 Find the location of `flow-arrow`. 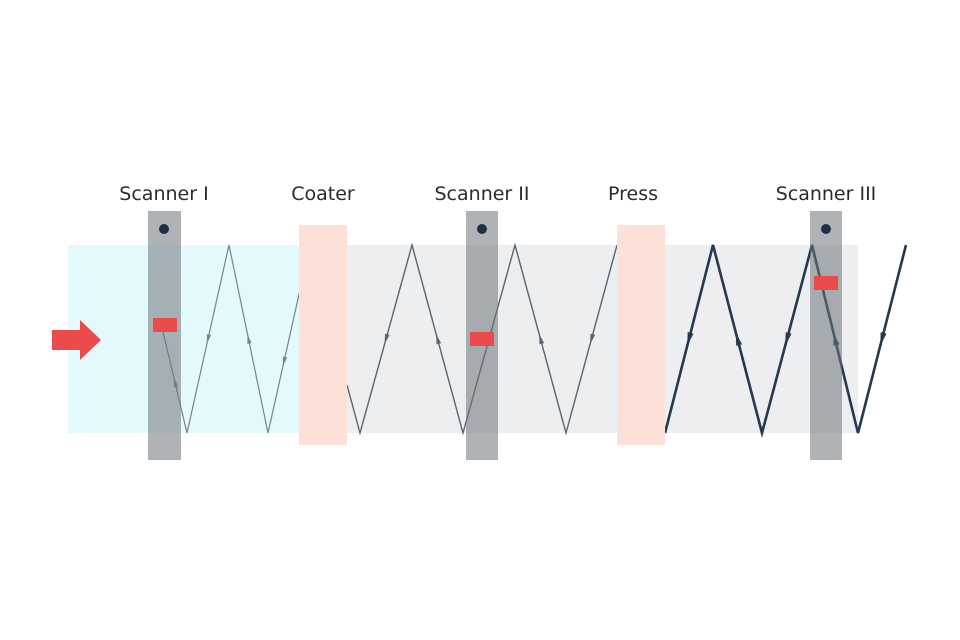

flow-arrow is located at coordinates (76, 340).